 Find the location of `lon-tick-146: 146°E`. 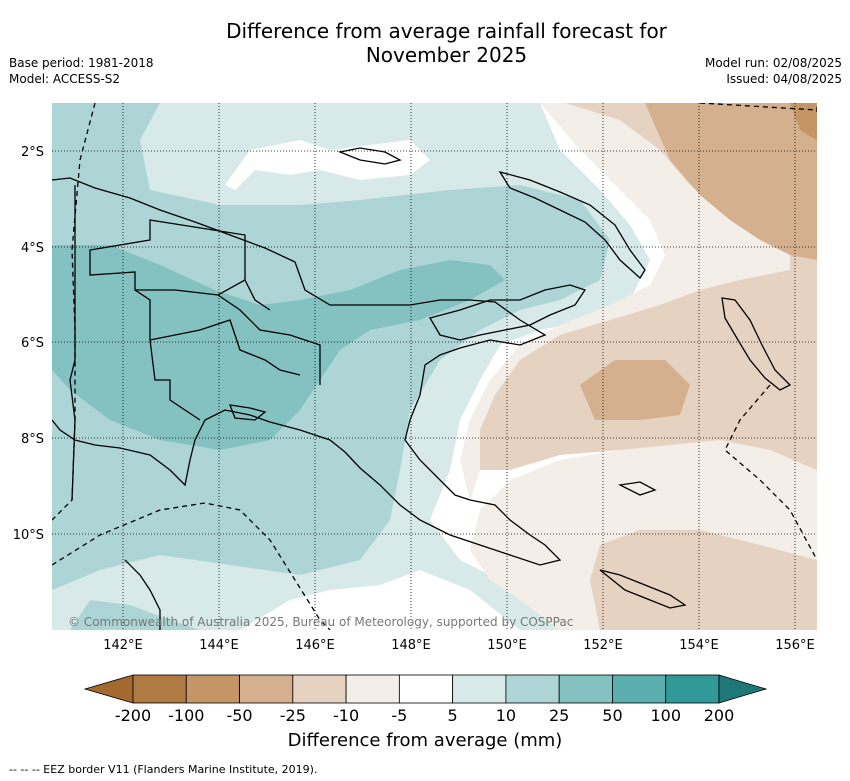

lon-tick-146: 146°E is located at coordinates (315, 645).